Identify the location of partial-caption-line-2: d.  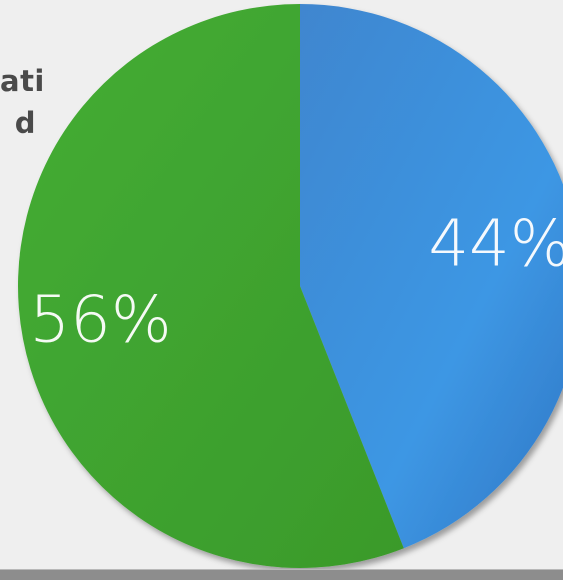
(25, 123).